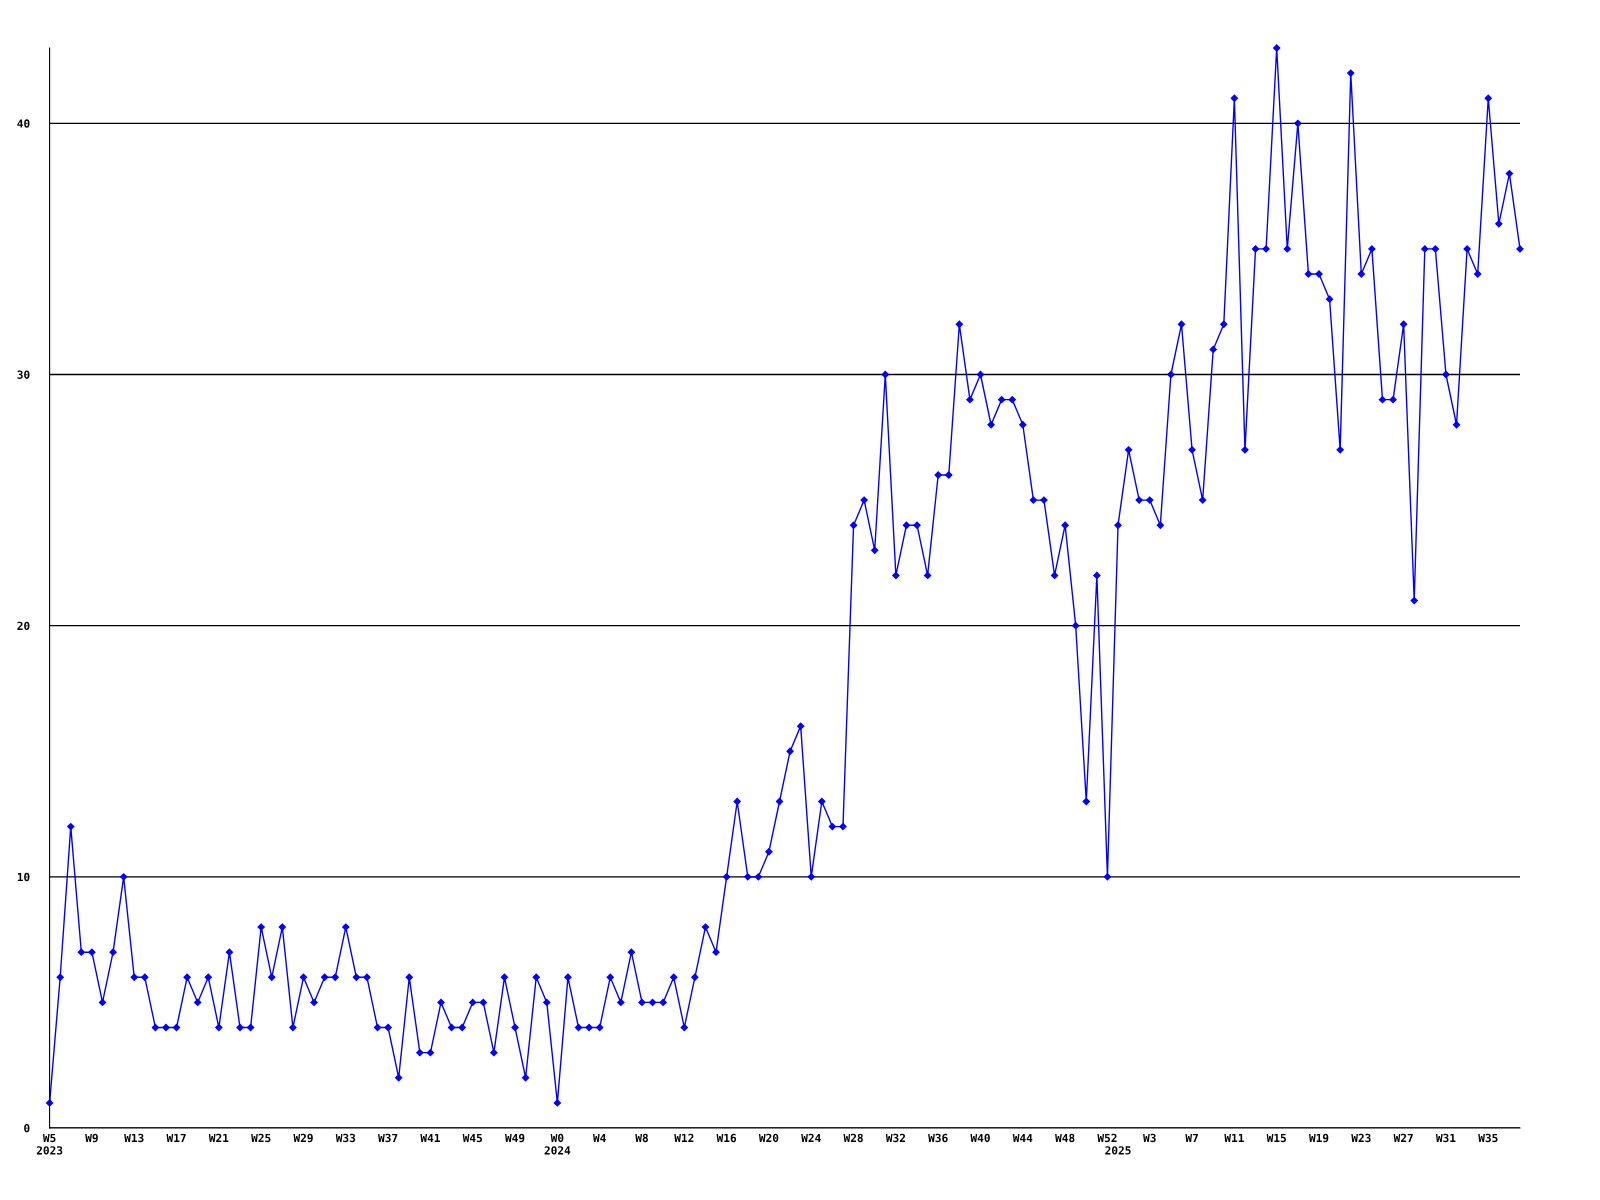  Describe the element at coordinates (515, 1138) in the screenshot. I see `x-tick-label: W49` at that location.